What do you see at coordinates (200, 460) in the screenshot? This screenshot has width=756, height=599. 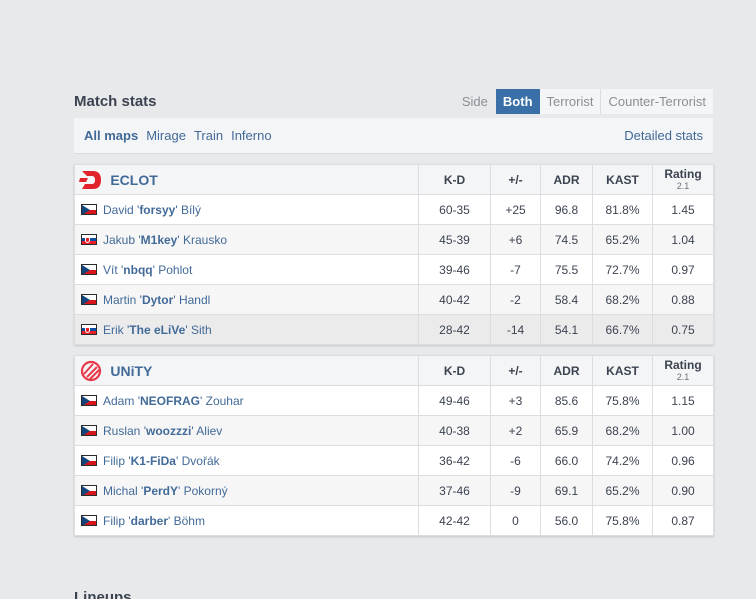 I see `player-last-name: Dvořák` at bounding box center [200, 460].